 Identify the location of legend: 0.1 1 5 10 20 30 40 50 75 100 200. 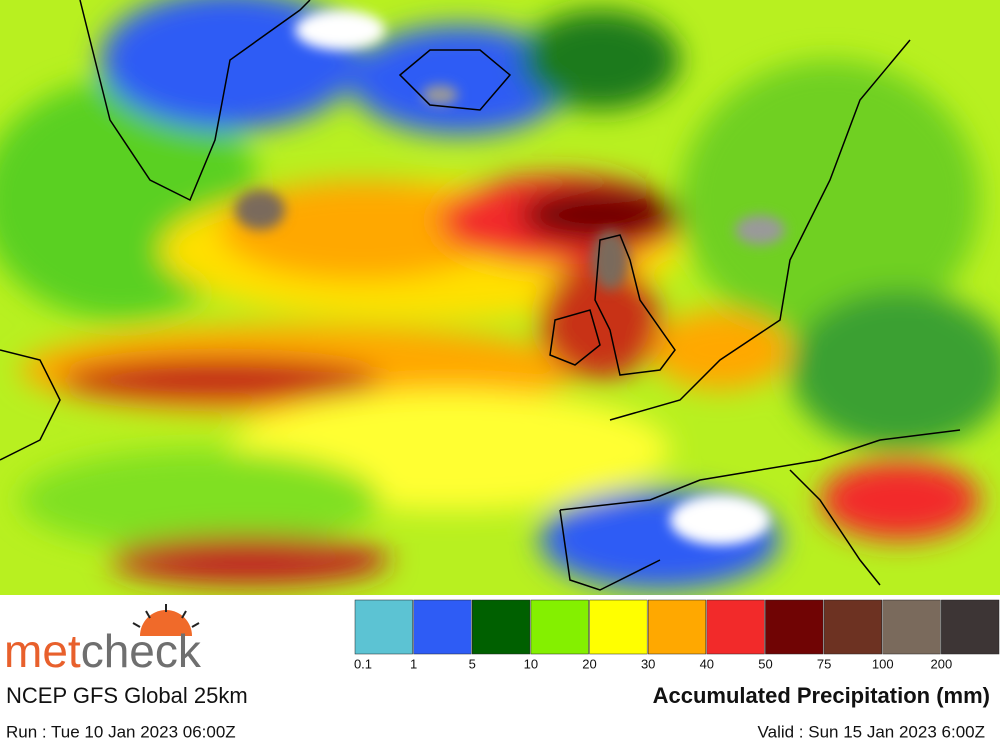
(677, 635).